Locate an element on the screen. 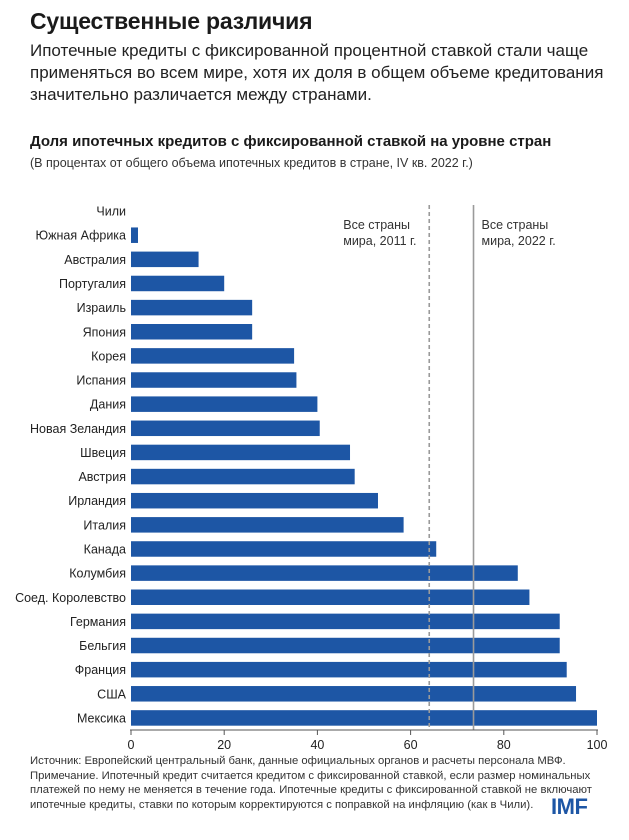 The width and height of the screenshot is (629, 840). category-label: Франция is located at coordinates (100, 670).